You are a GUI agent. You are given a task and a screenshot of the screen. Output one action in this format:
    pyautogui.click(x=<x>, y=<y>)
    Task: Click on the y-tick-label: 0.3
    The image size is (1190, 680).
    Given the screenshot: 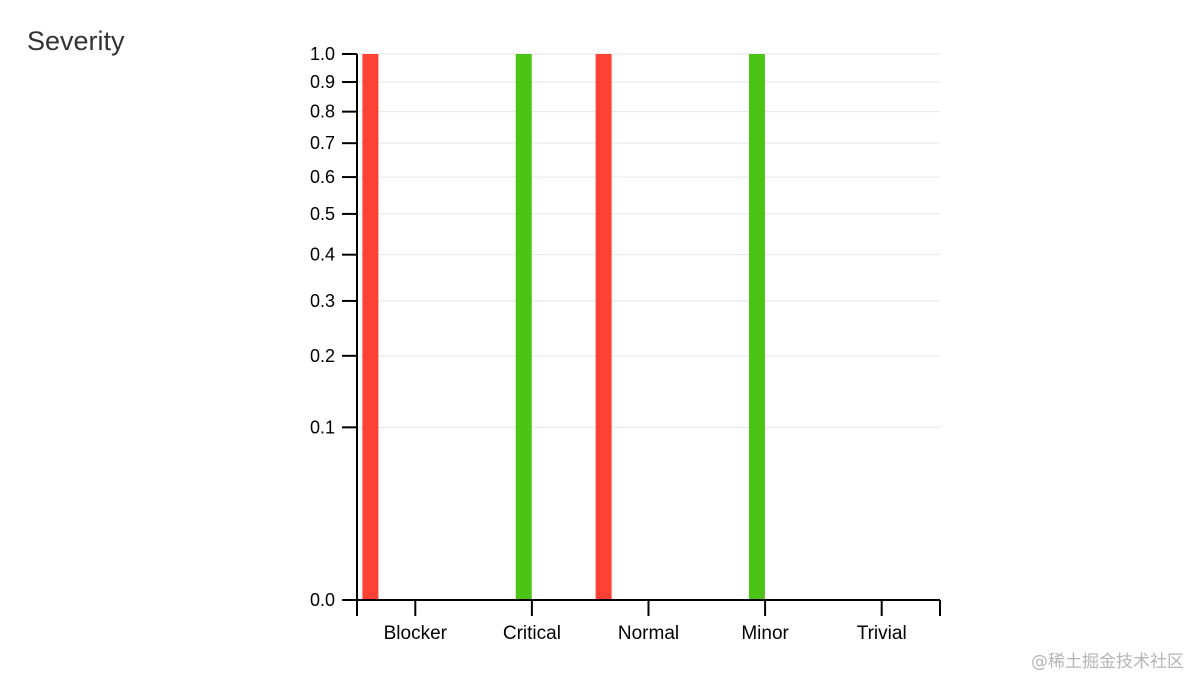 What is the action you would take?
    pyautogui.click(x=322, y=301)
    